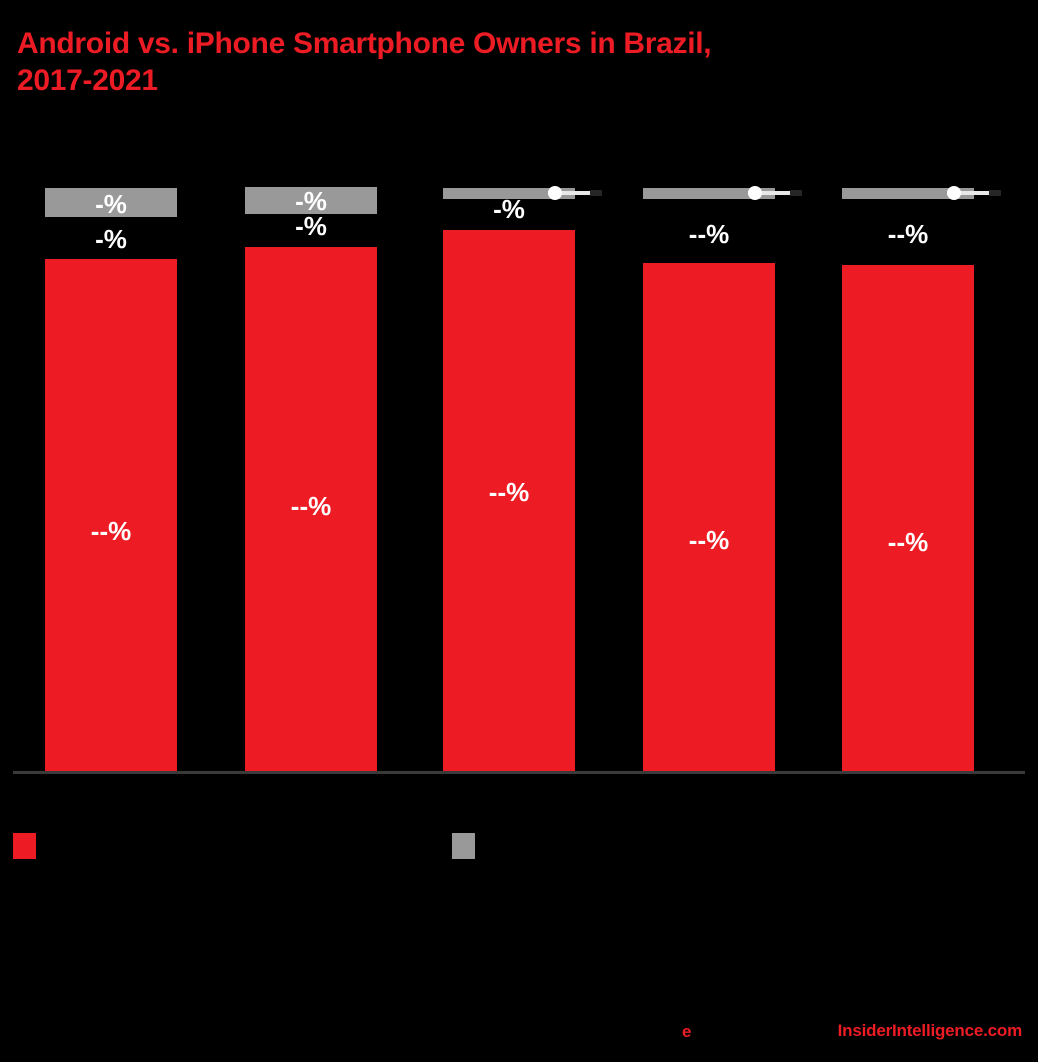 The width and height of the screenshot is (1038, 1062). I want to click on bar-group-2: -% -% --%, so click(311, 395).